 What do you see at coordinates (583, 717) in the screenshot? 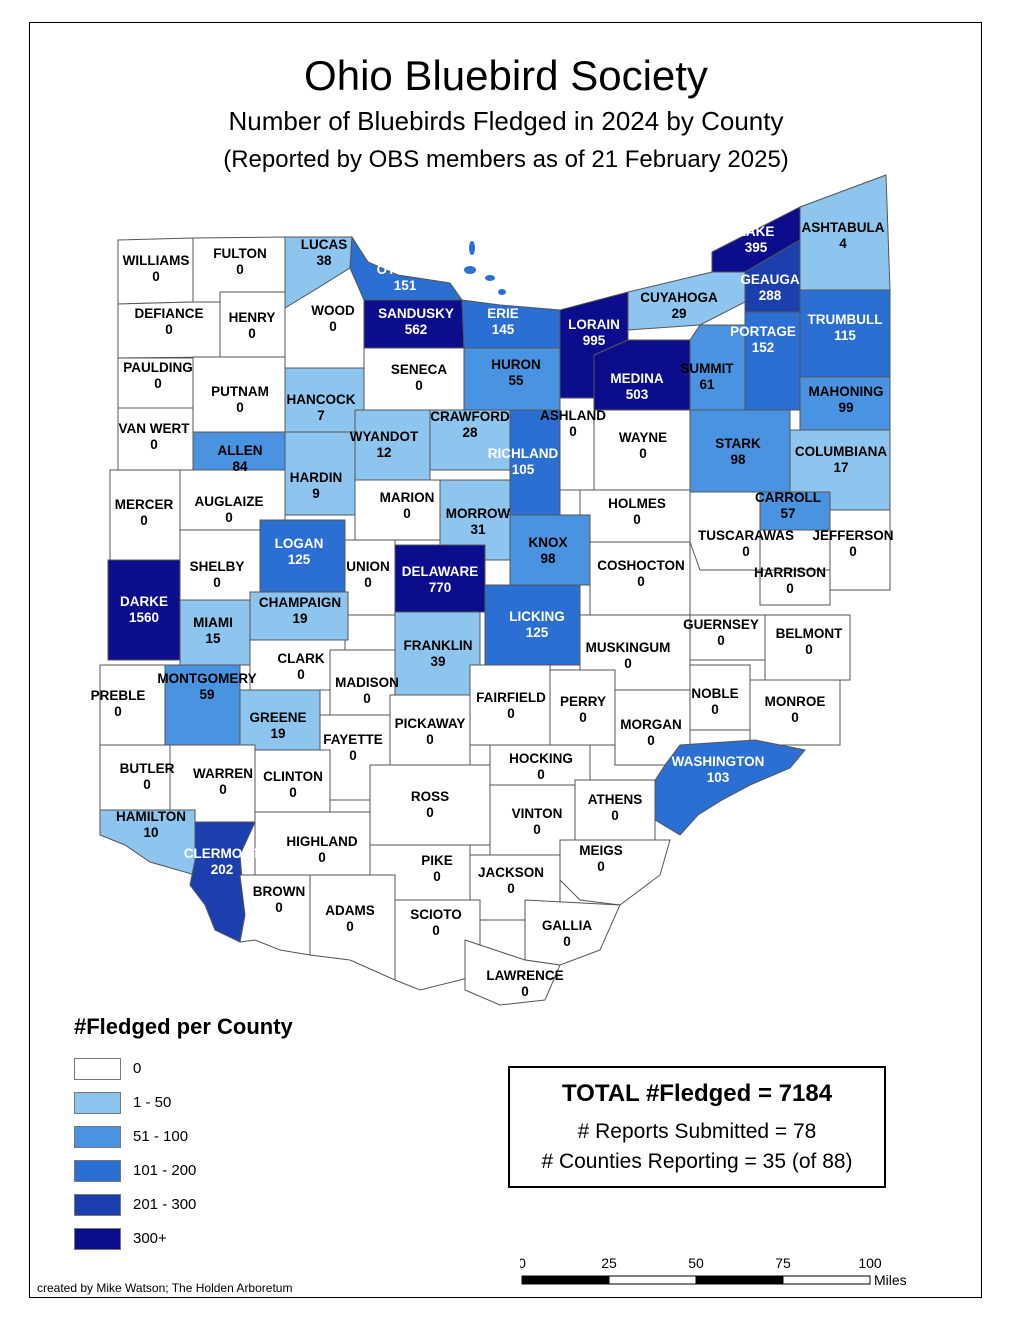
I see `county-value-perry: 0` at bounding box center [583, 717].